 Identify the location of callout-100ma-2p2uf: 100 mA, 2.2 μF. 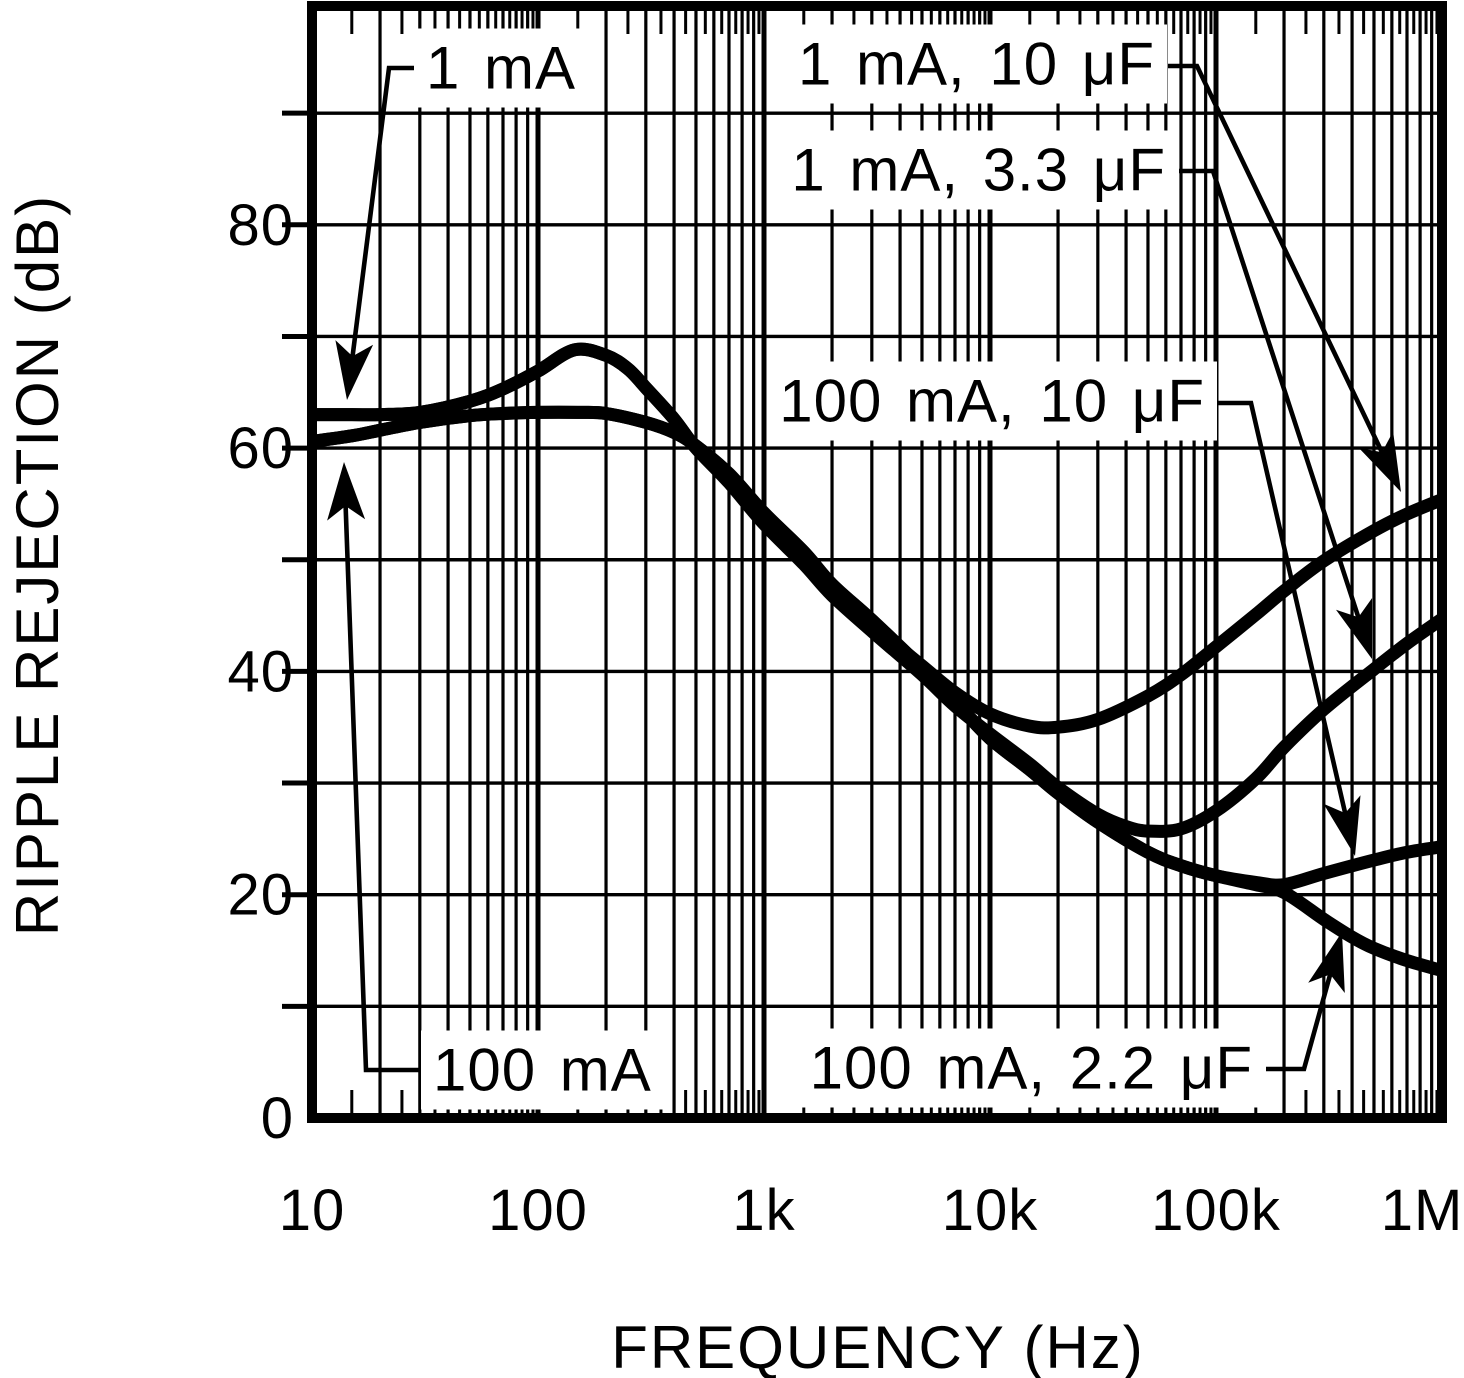
(1031, 1068).